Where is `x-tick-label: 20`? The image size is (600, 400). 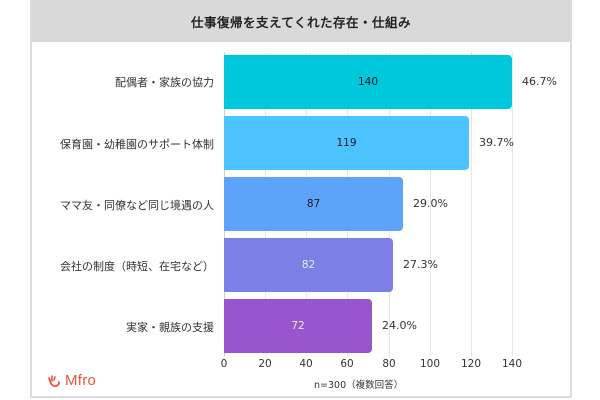
x-tick-label: 20 is located at coordinates (265, 364).